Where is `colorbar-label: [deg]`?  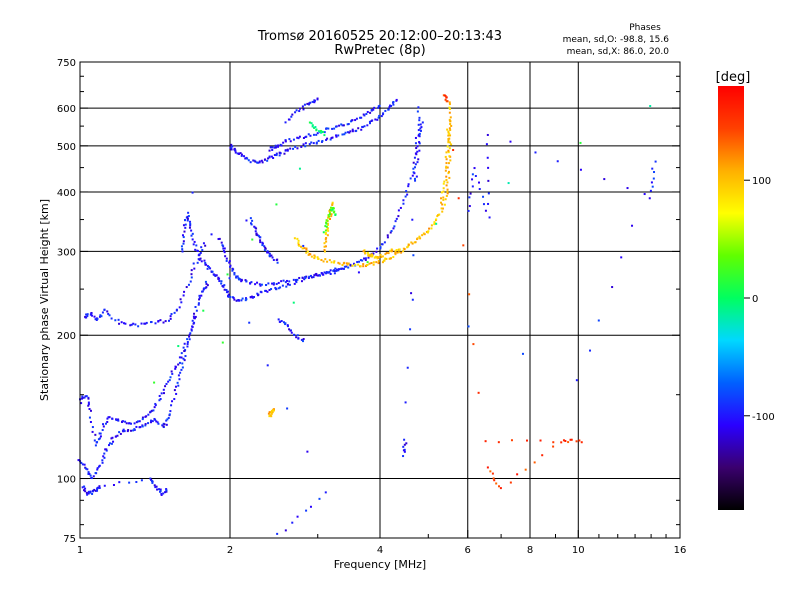 colorbar-label: [deg] is located at coordinates (733, 77).